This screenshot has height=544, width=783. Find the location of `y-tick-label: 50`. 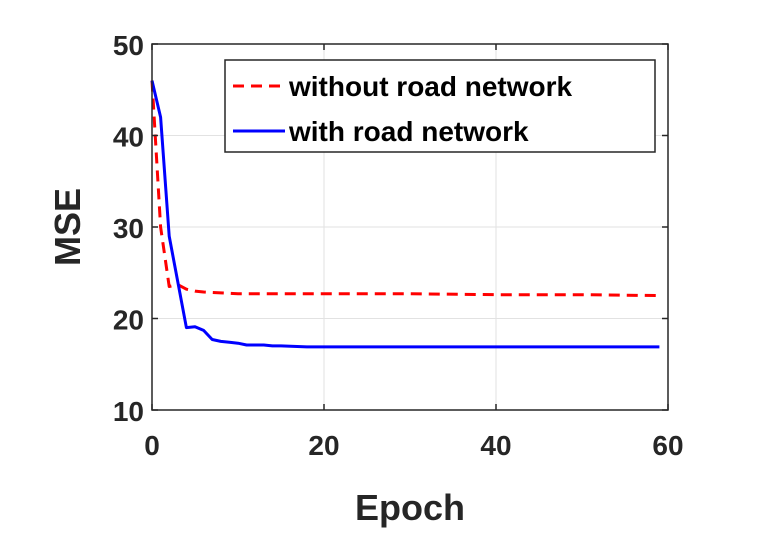

y-tick-label: 50 is located at coordinates (128, 45).